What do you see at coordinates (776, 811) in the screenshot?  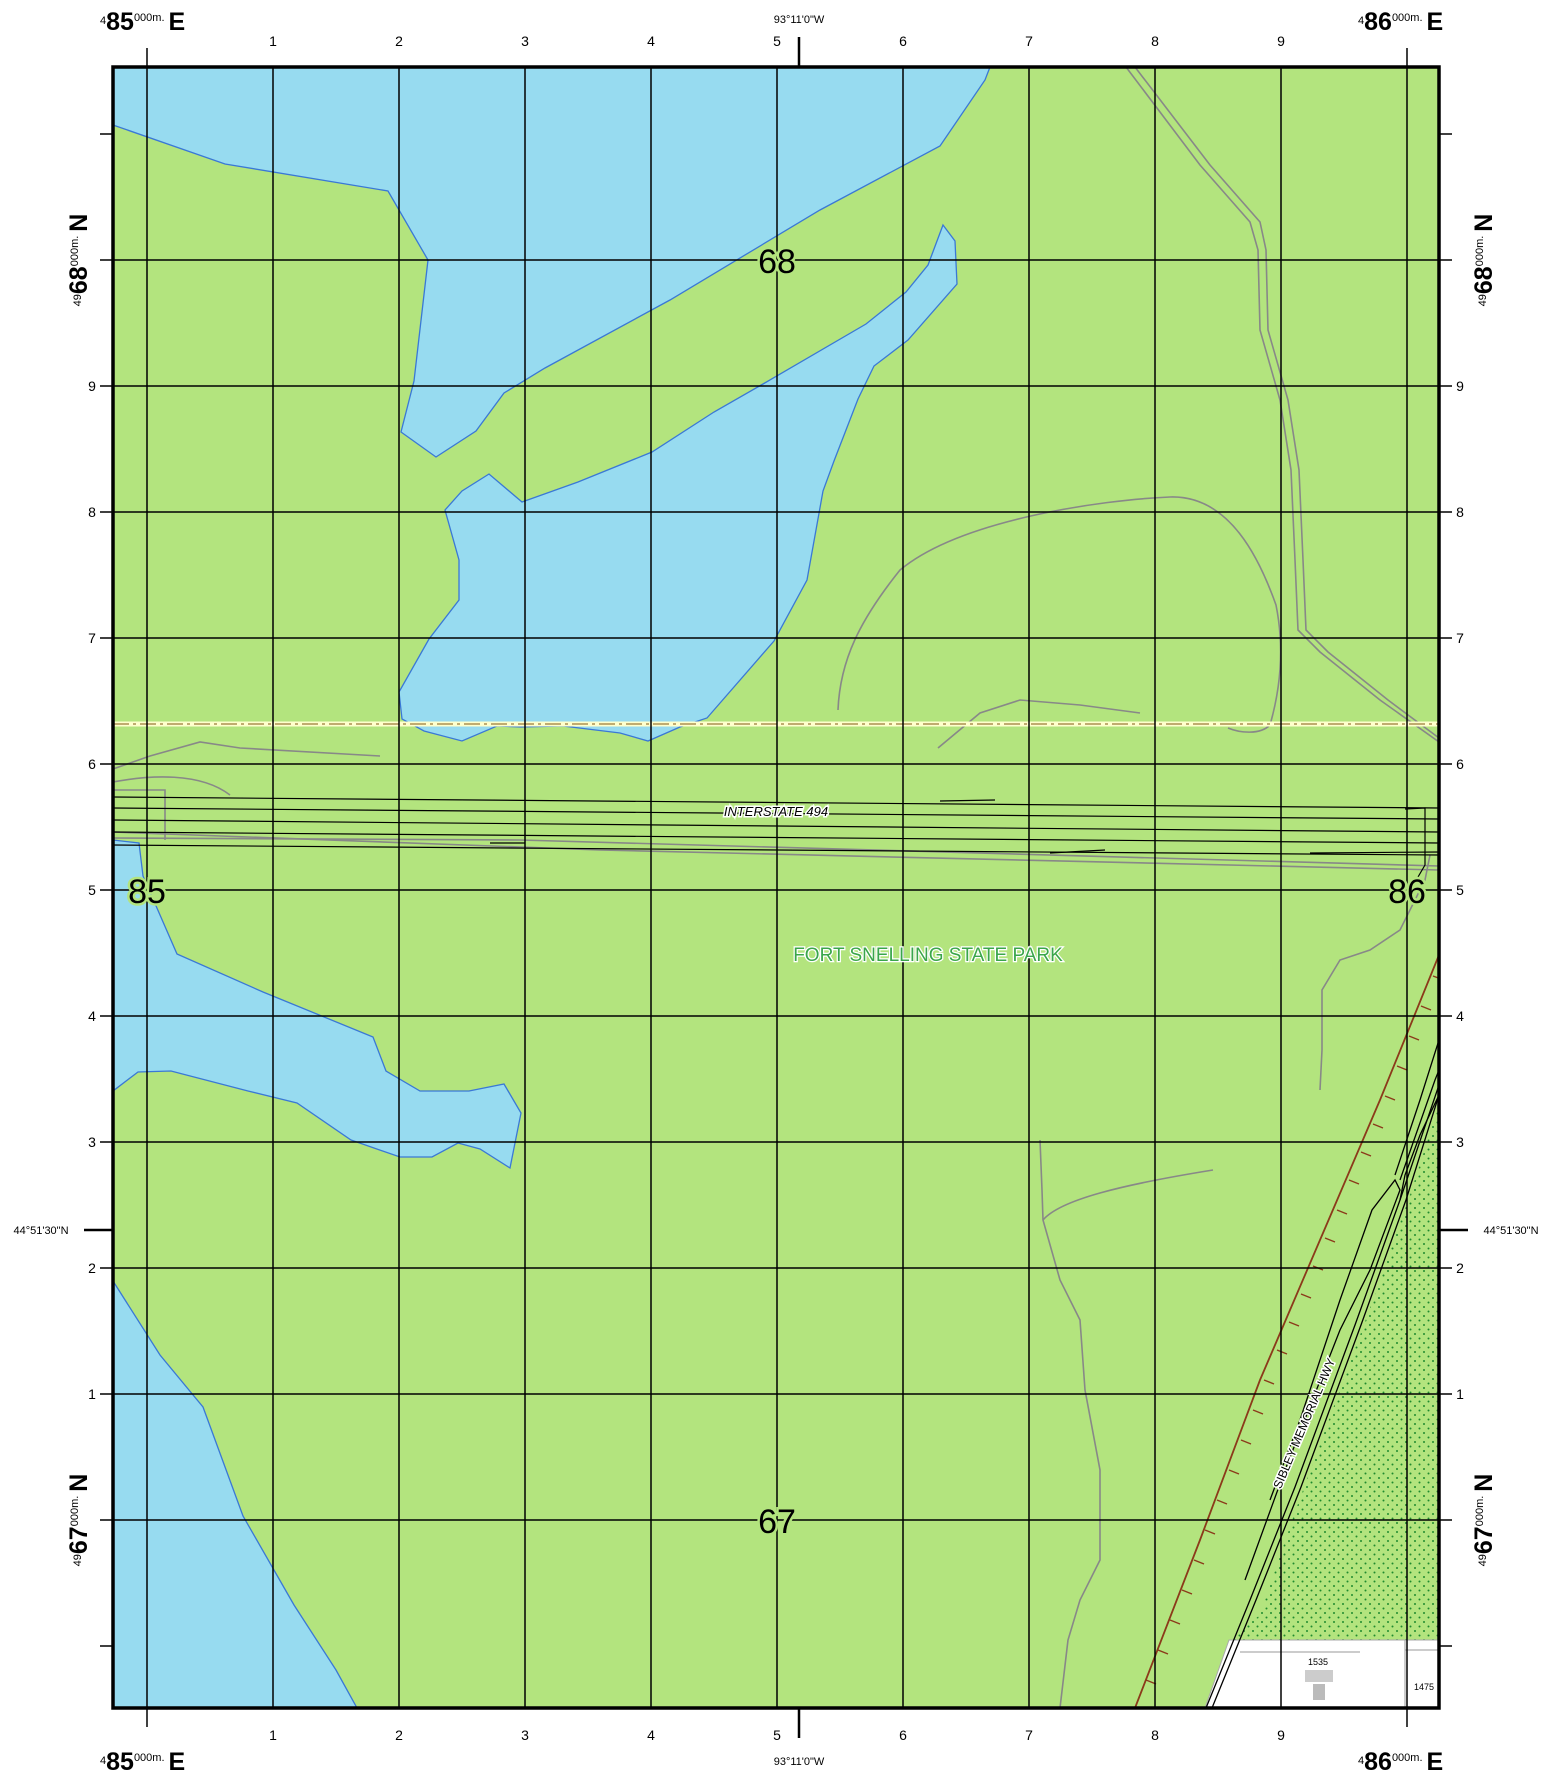 I see `interstate-label: INTERSTATE 494` at bounding box center [776, 811].